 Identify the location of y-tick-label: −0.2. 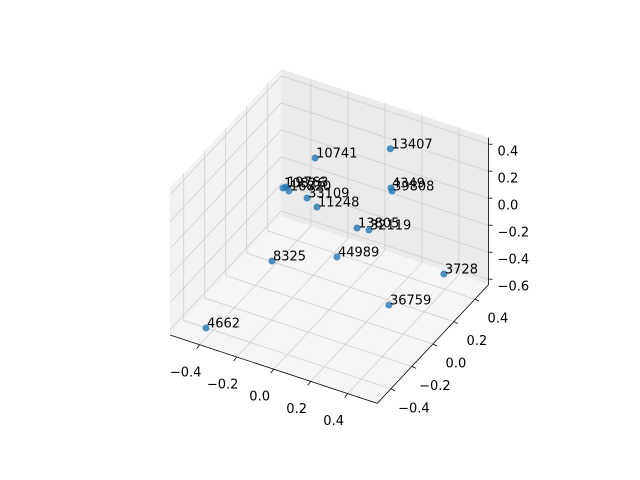
(435, 386).